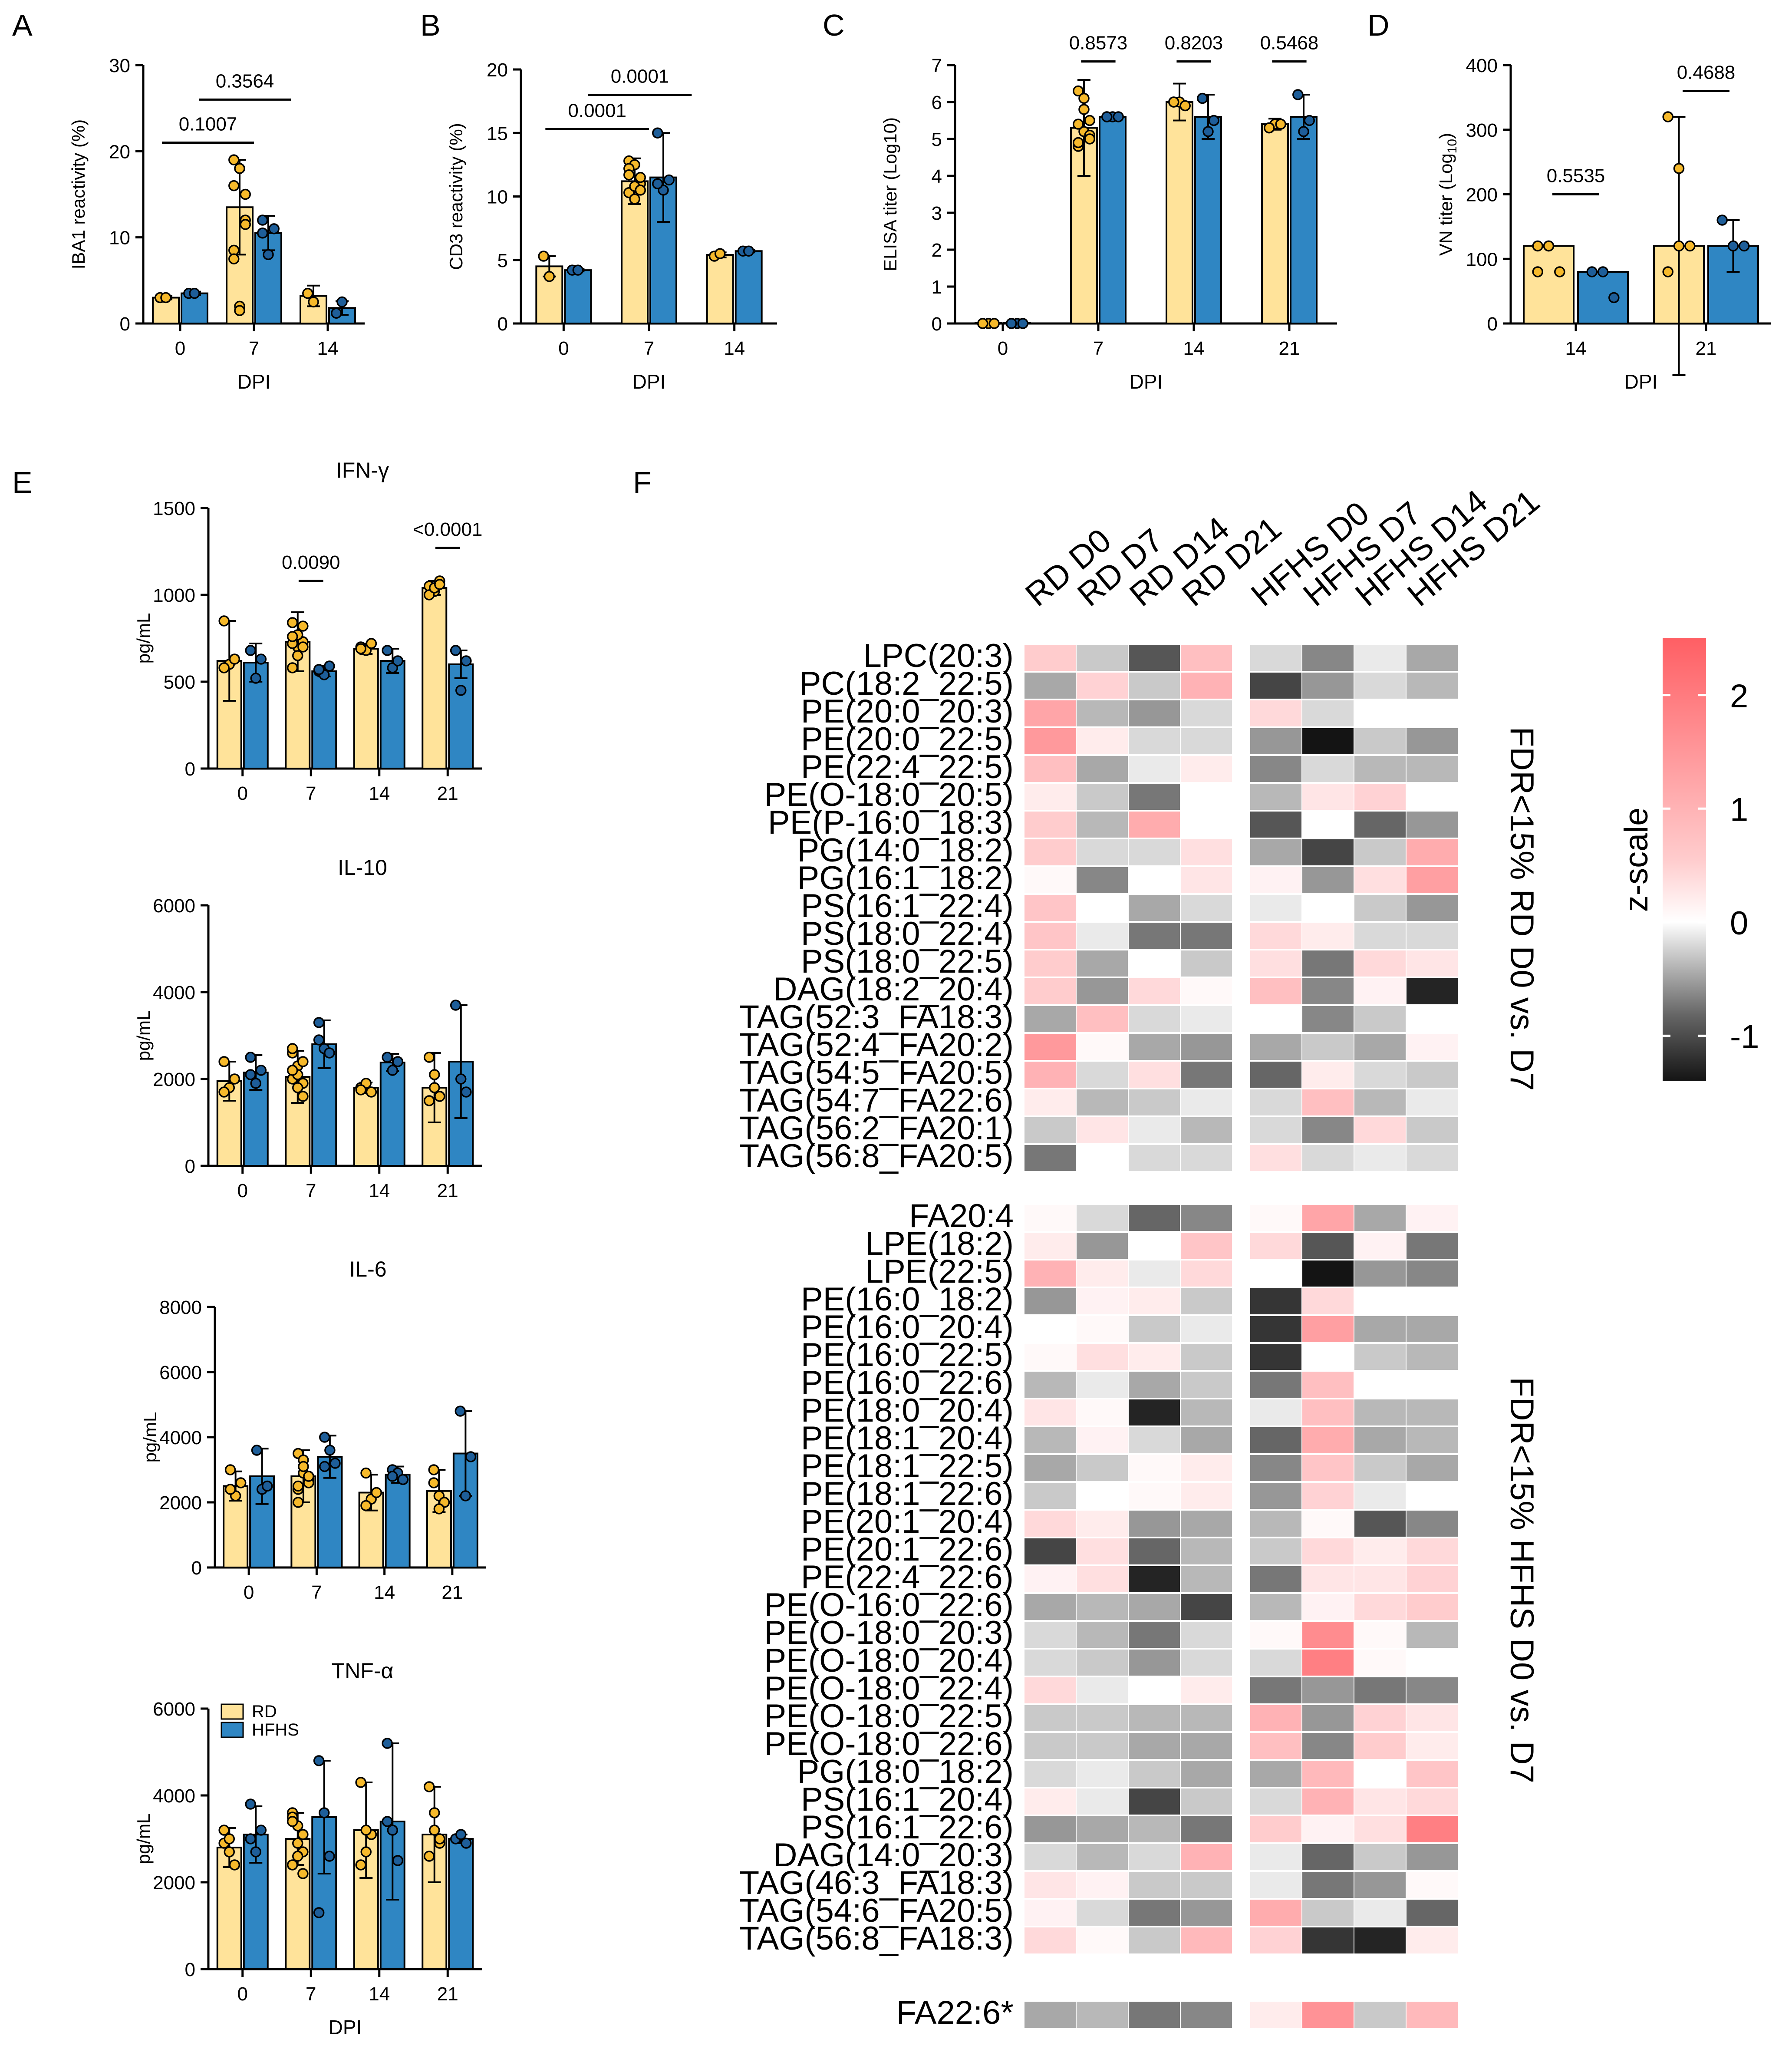 The image size is (1792, 2059). I want to click on p-value-label: 0.8573, so click(1098, 43).